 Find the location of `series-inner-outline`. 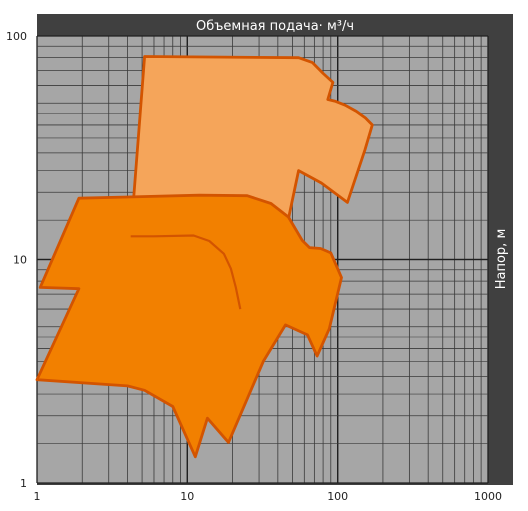

series-inner-outline is located at coordinates (186, 272).